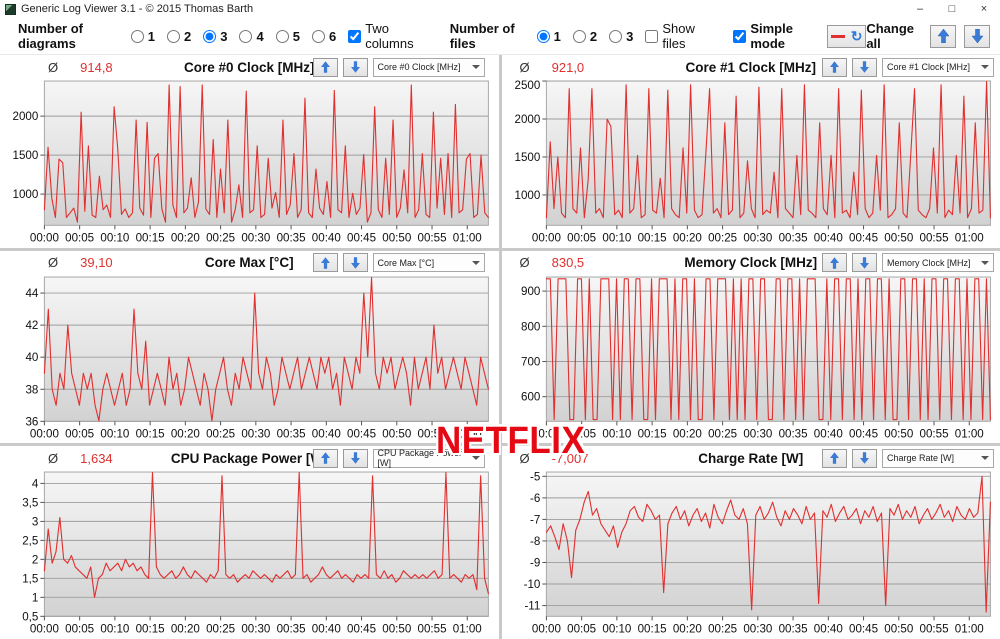 This screenshot has width=1000, height=639. I want to click on diagram-count-option-2: 2, so click(179, 36).